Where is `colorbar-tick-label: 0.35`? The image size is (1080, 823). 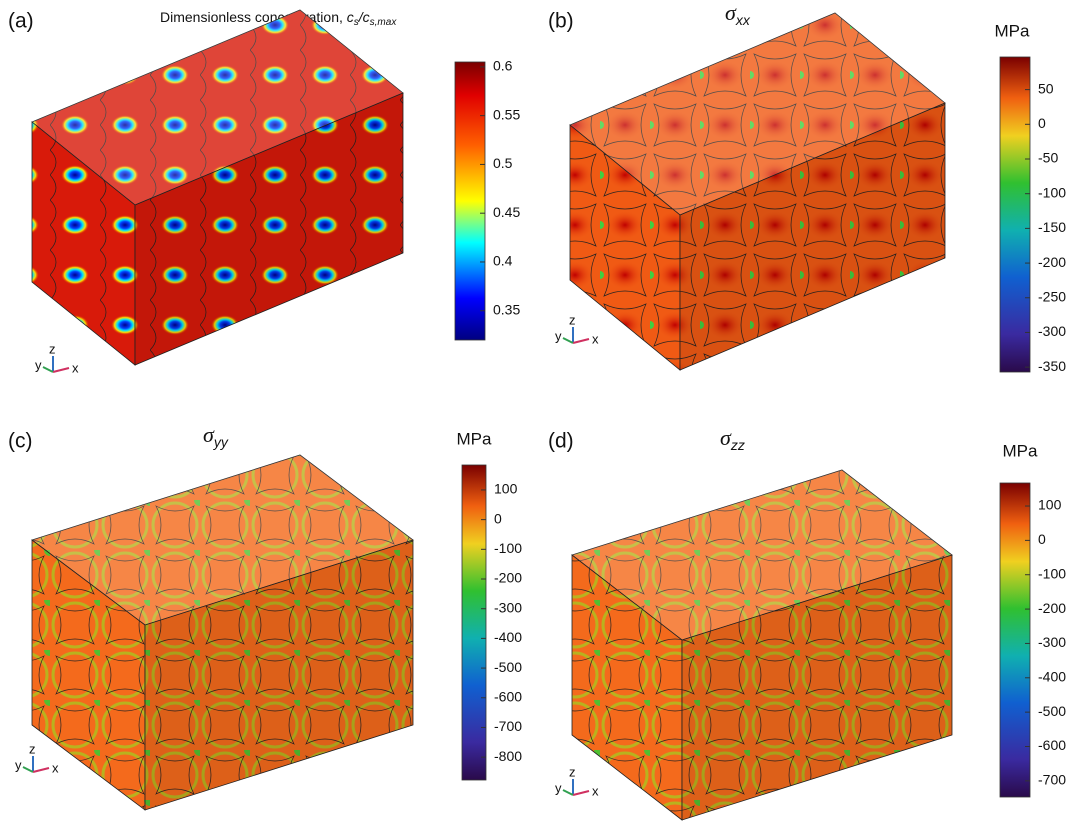 colorbar-tick-label: 0.35 is located at coordinates (506, 309).